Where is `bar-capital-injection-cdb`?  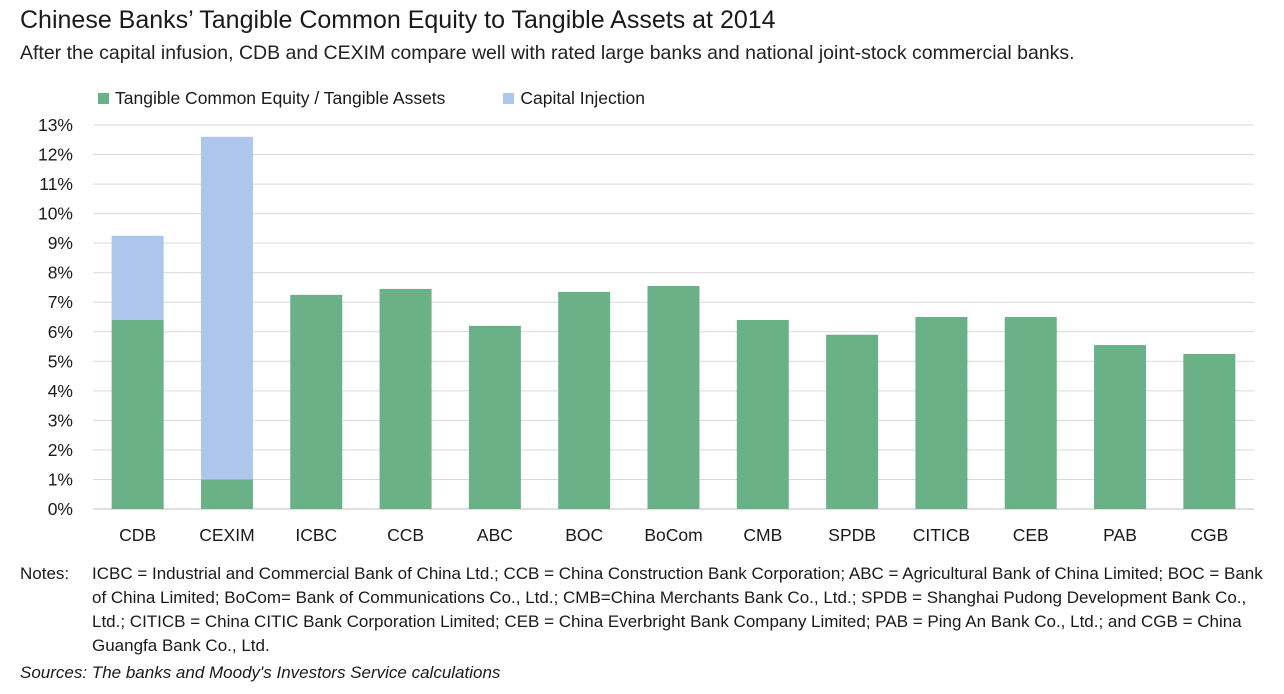
bar-capital-injection-cdb is located at coordinates (137, 277).